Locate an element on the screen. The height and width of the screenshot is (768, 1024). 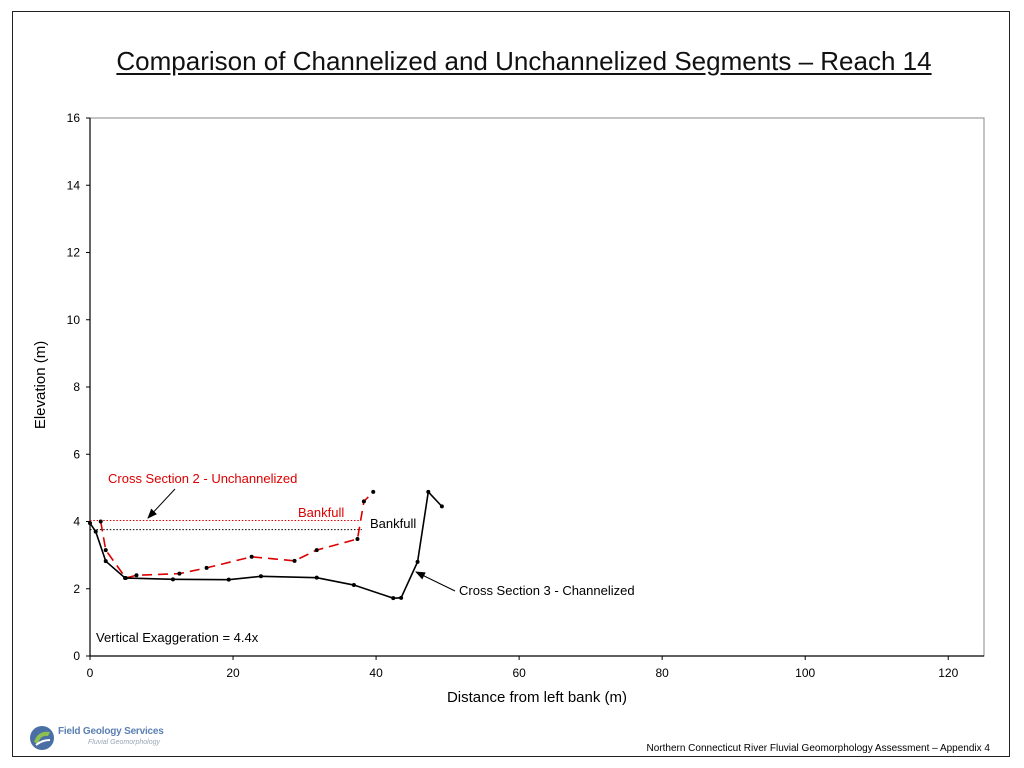
y-tick-label: 14 is located at coordinates (74, 185).